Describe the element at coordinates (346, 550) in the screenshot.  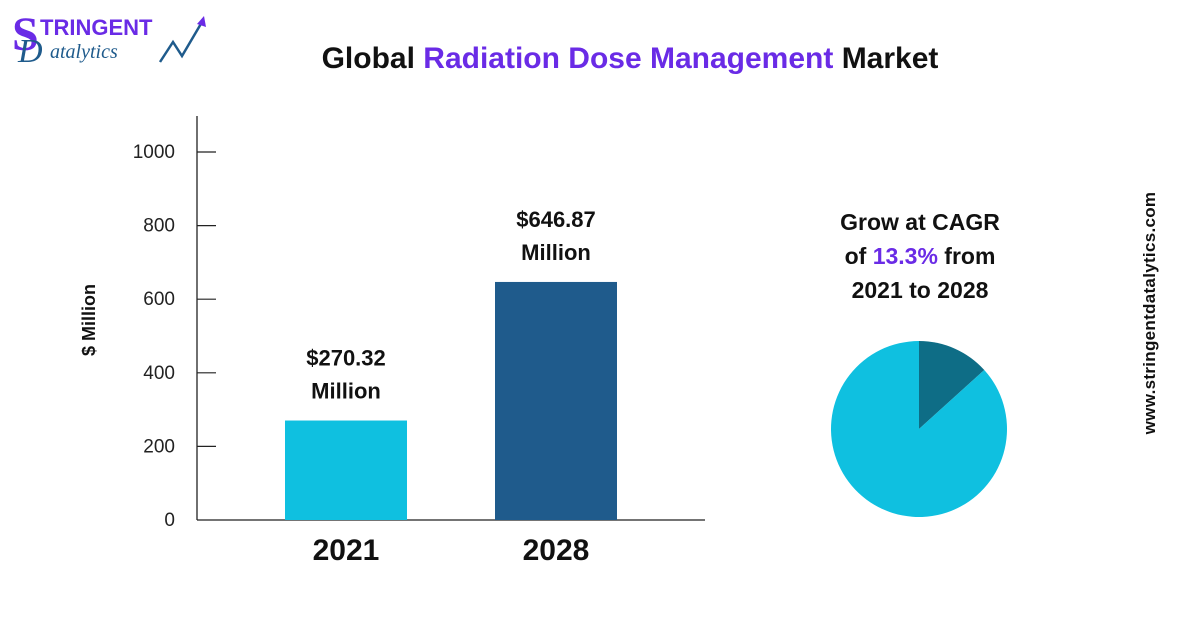
I see `x-tick-label: 2021` at that location.